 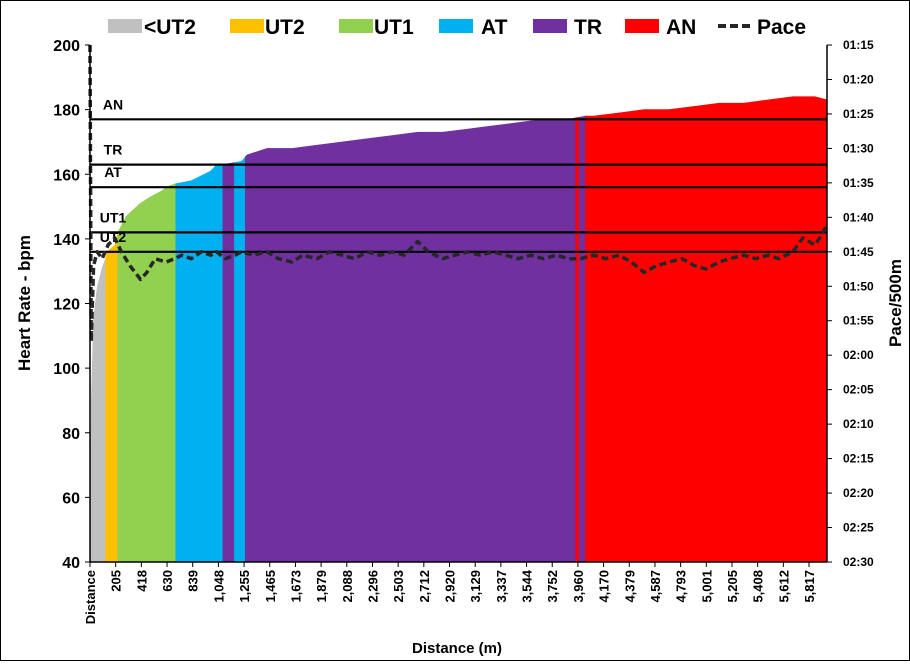 I want to click on y-tick-label: 140, so click(x=66, y=240).